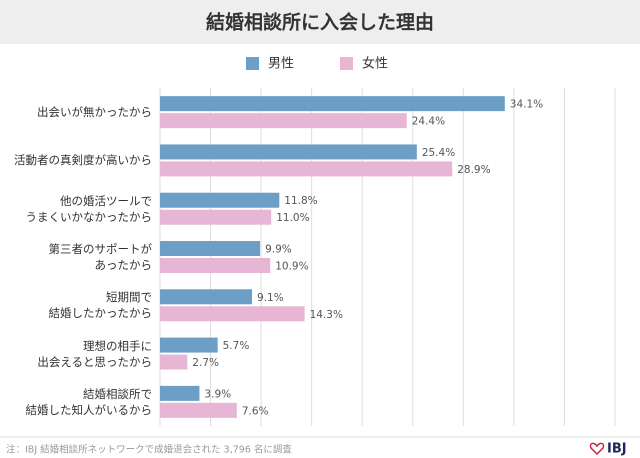 Image resolution: width=640 pixels, height=458 pixels. Describe the element at coordinates (255, 411) in the screenshot. I see `value-label: 7.6%` at that location.